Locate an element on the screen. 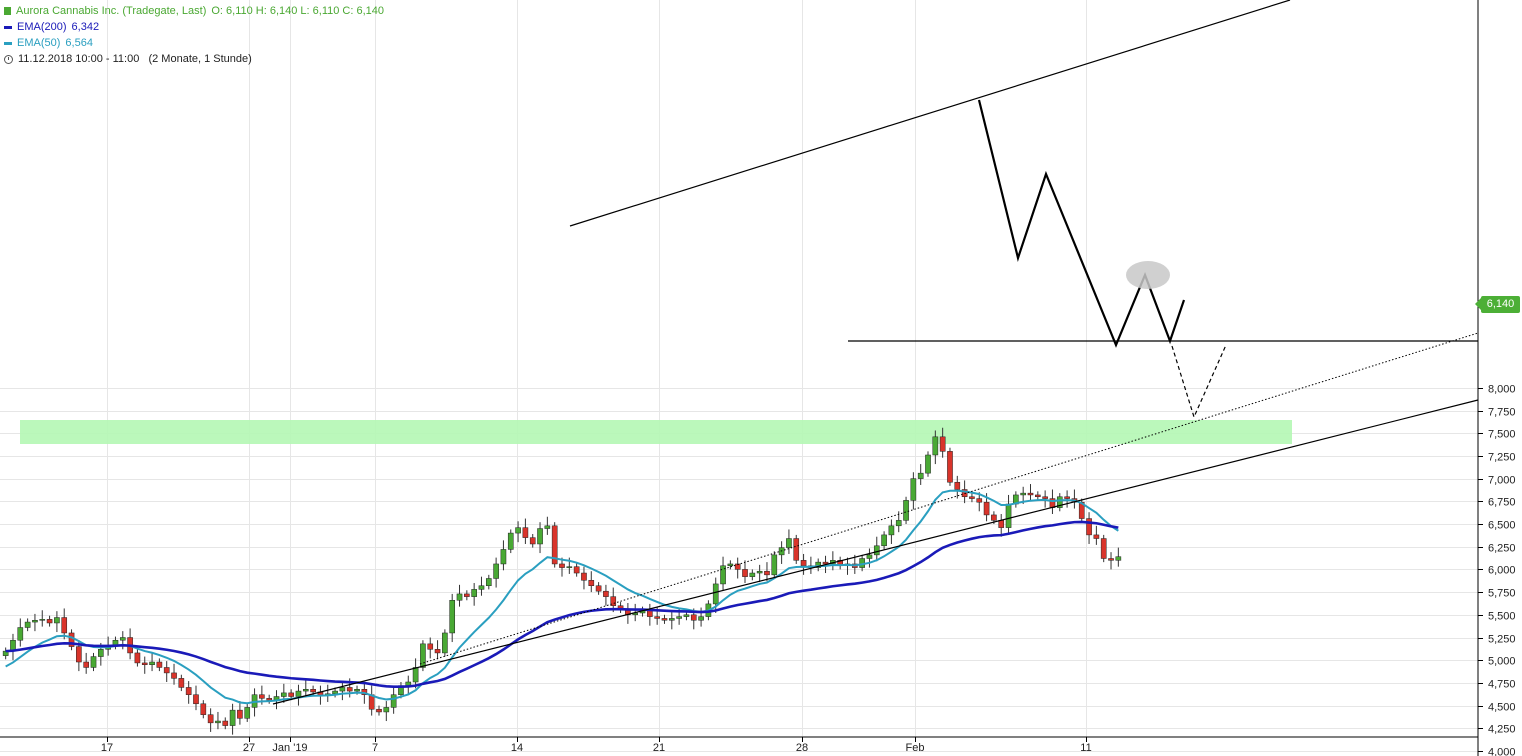 This screenshot has height=756, width=1522. ema200-row: EMA(200) 6,342 is located at coordinates (194, 27).